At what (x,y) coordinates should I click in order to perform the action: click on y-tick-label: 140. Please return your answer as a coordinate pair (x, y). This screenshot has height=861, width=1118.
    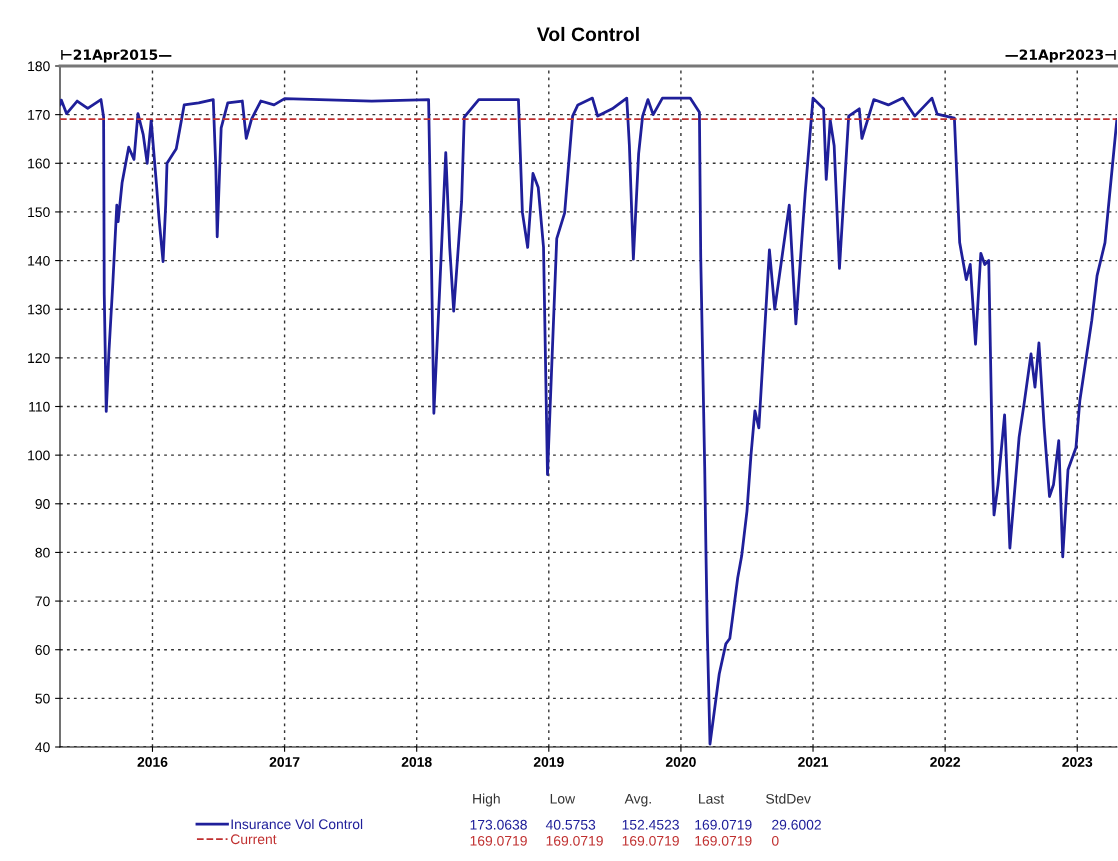
    Looking at the image, I should click on (39, 260).